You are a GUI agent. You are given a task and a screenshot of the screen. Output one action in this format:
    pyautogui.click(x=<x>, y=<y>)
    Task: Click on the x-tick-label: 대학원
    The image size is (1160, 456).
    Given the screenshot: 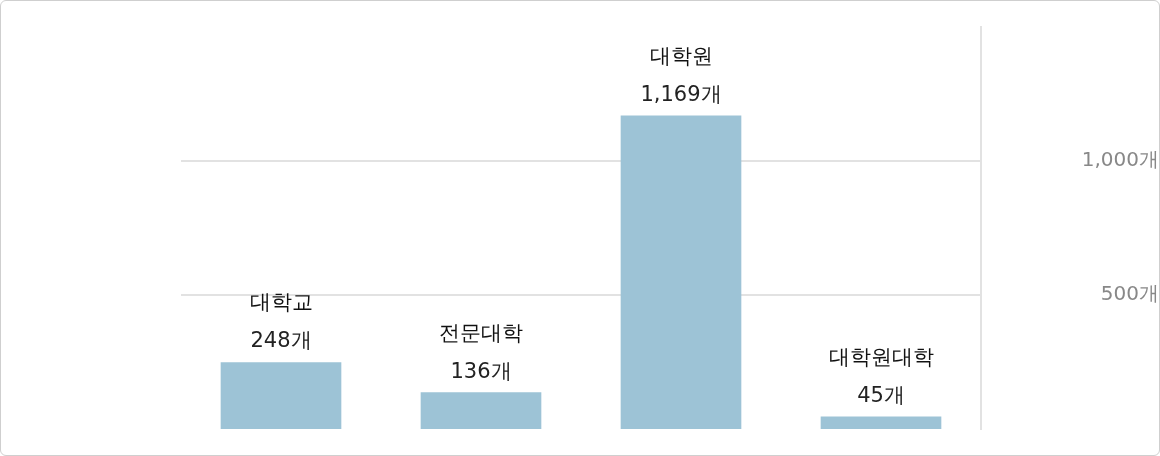 What is the action you would take?
    pyautogui.click(x=681, y=55)
    